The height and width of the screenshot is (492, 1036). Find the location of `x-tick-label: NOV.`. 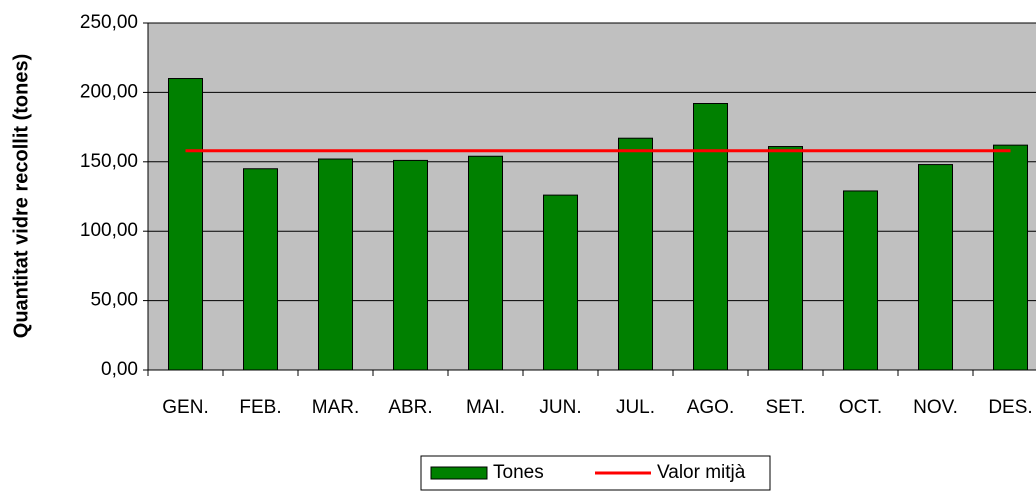

x-tick-label: NOV. is located at coordinates (935, 407).